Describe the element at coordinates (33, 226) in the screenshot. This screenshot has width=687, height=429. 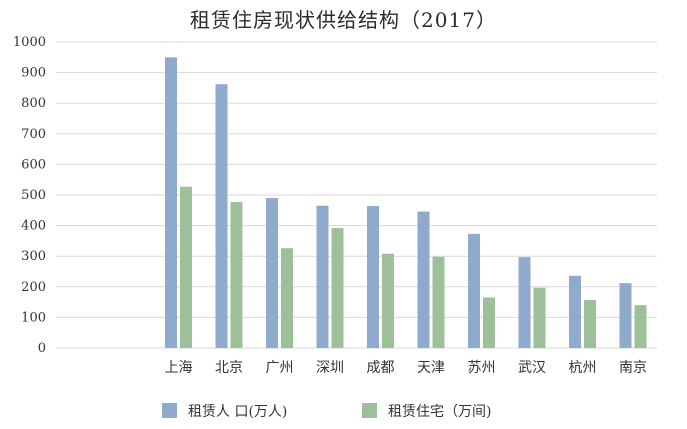
I see `y-tick-label: 400` at that location.